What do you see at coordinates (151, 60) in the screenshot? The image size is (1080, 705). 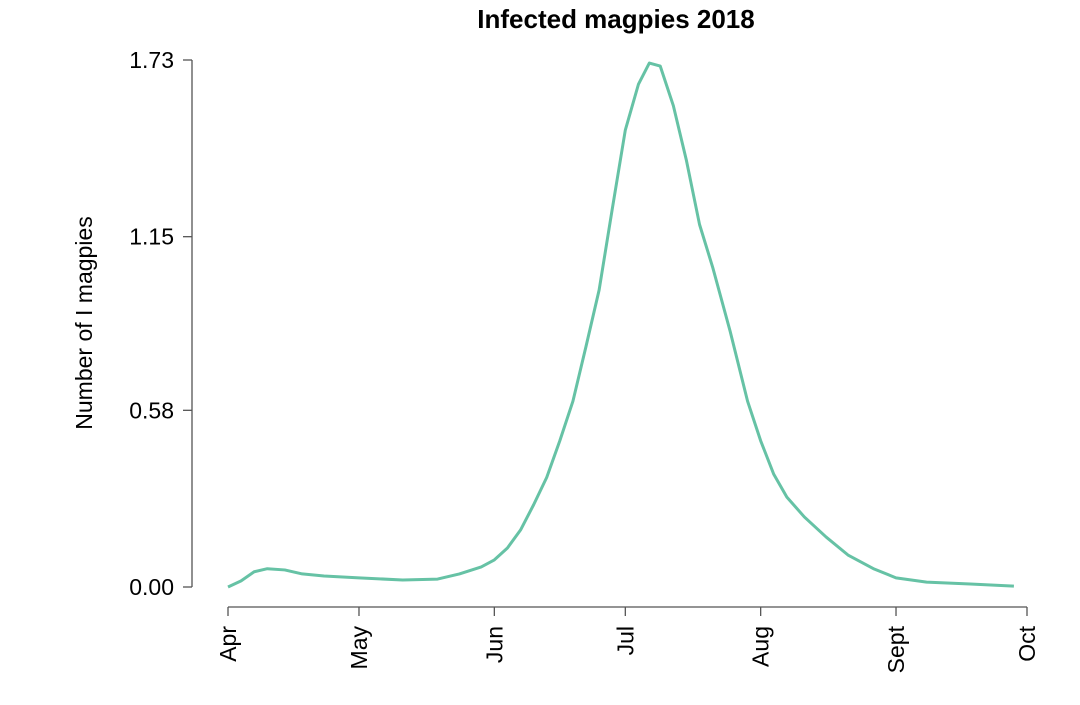 I see `y-tick-label: 1.73` at bounding box center [151, 60].